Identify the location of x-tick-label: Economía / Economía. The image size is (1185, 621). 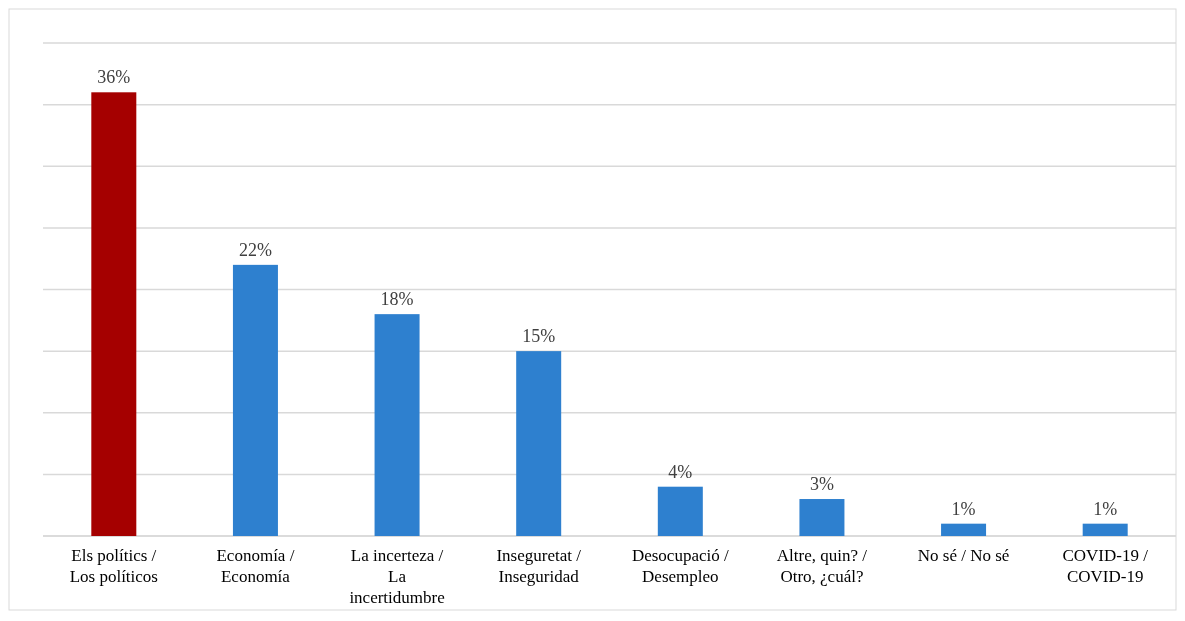
(255, 566).